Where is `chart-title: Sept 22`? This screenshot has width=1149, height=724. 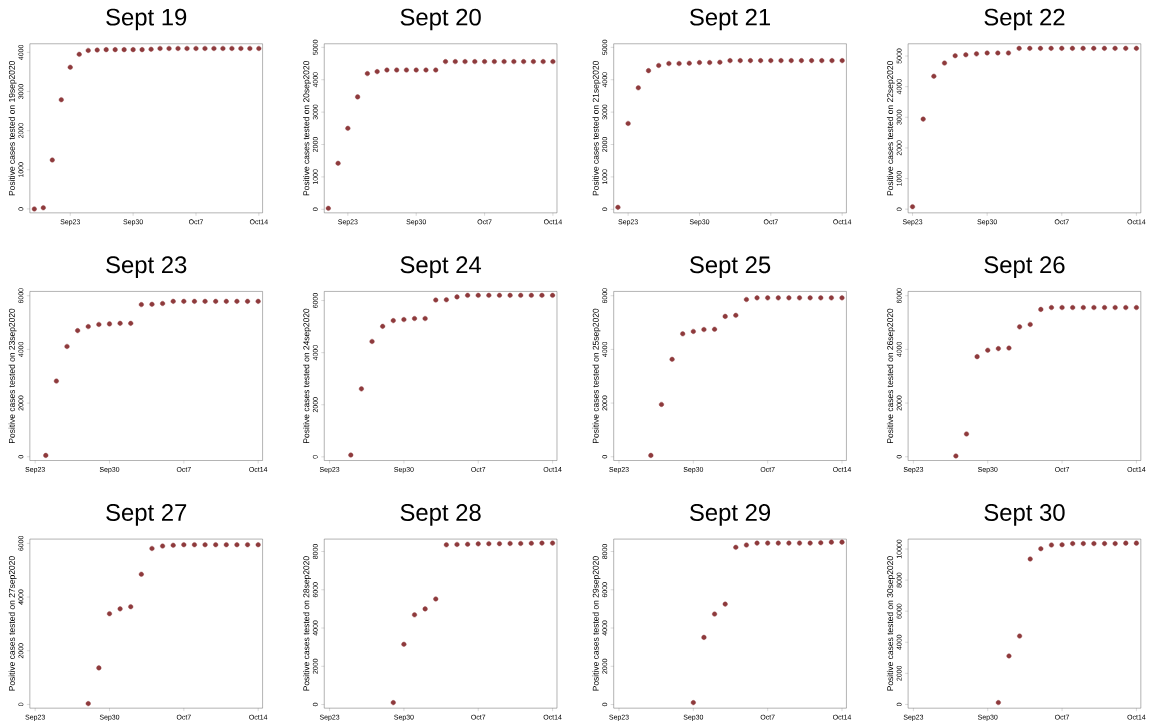 chart-title: Sept 22 is located at coordinates (1024, 19).